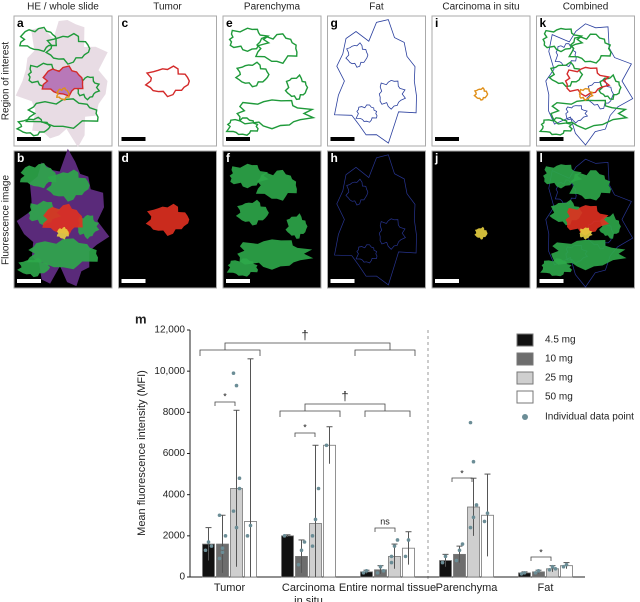 This screenshot has width=640, height=602. What do you see at coordinates (169, 330) in the screenshot?
I see `y-tick-label: 12,000` at bounding box center [169, 330].